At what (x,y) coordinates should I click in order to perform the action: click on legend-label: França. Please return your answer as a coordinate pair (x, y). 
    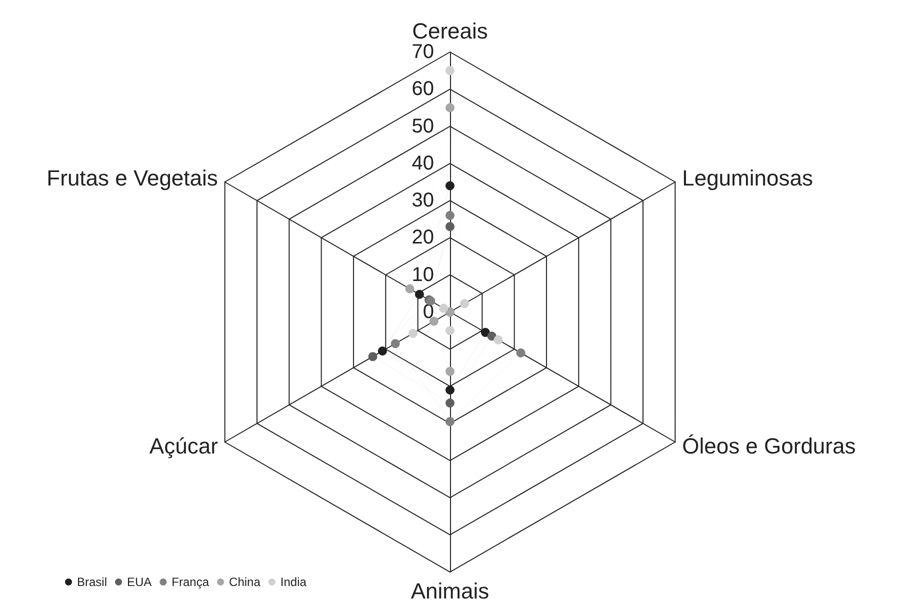
    Looking at the image, I should click on (191, 582).